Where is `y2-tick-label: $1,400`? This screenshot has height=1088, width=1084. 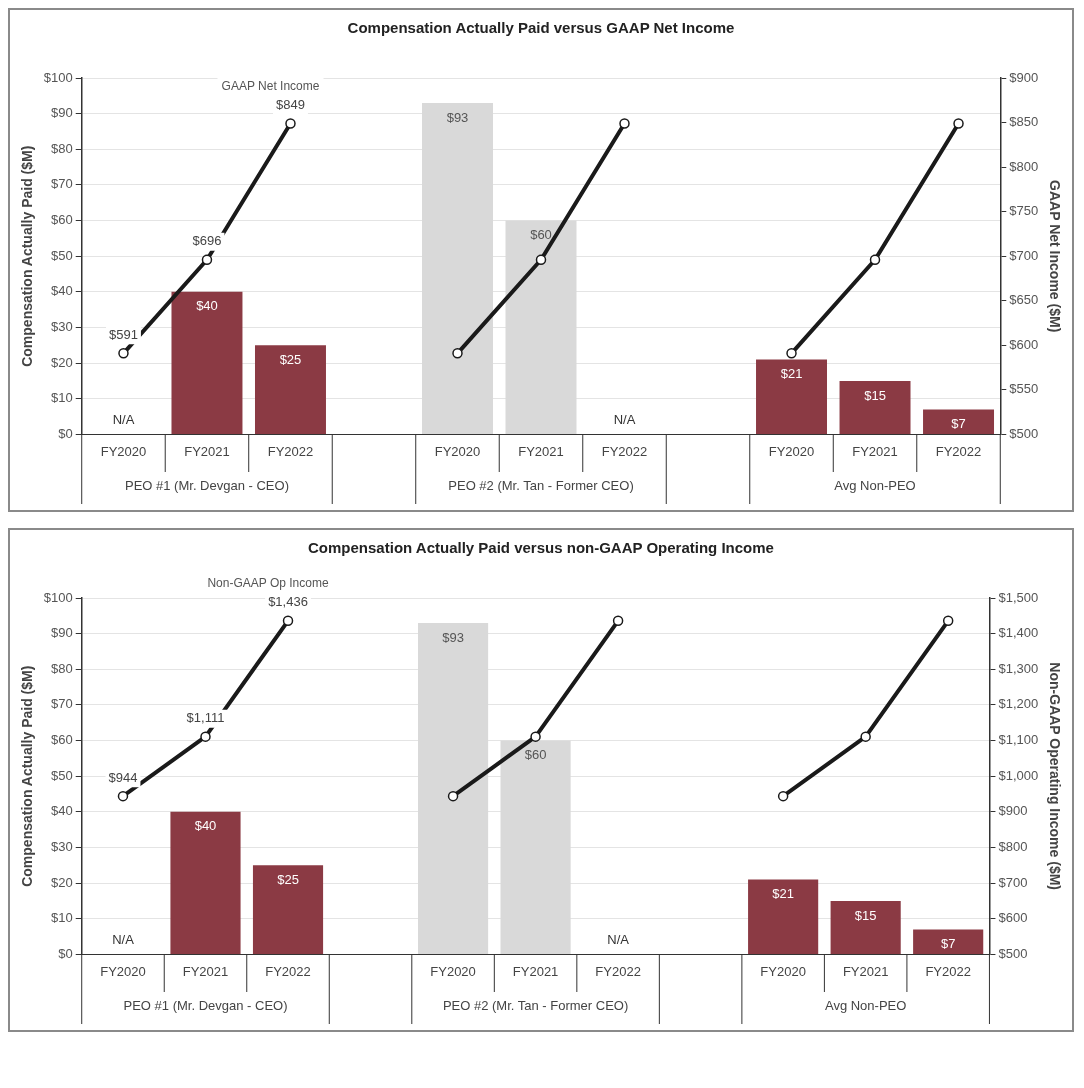 y2-tick-label: $1,400 is located at coordinates (1018, 633).